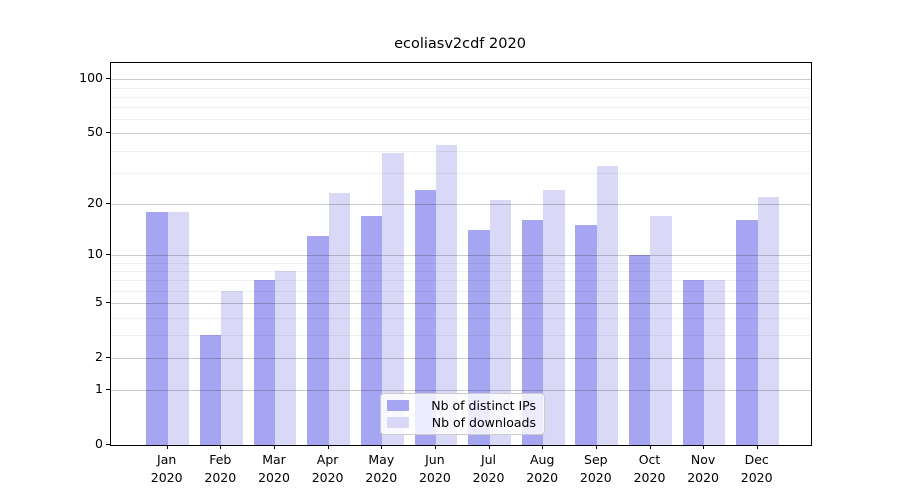  What do you see at coordinates (382, 447) in the screenshot?
I see `x-tick-mark-may` at bounding box center [382, 447].